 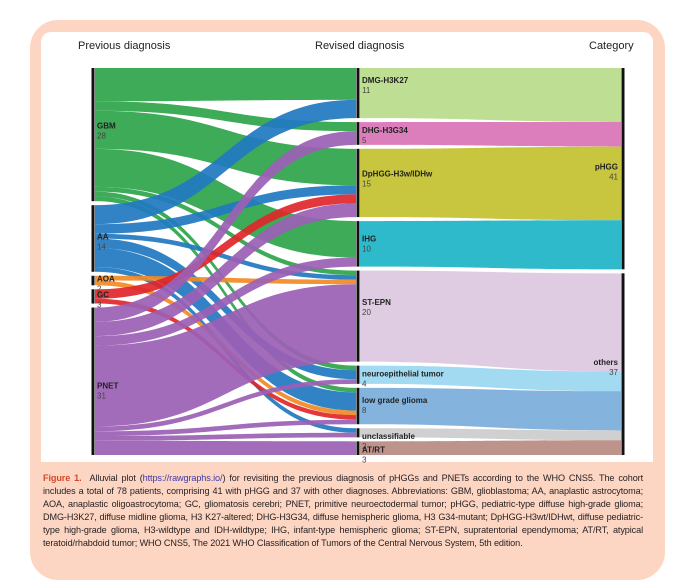 I want to click on node-bar-ihg, so click(x=358, y=244).